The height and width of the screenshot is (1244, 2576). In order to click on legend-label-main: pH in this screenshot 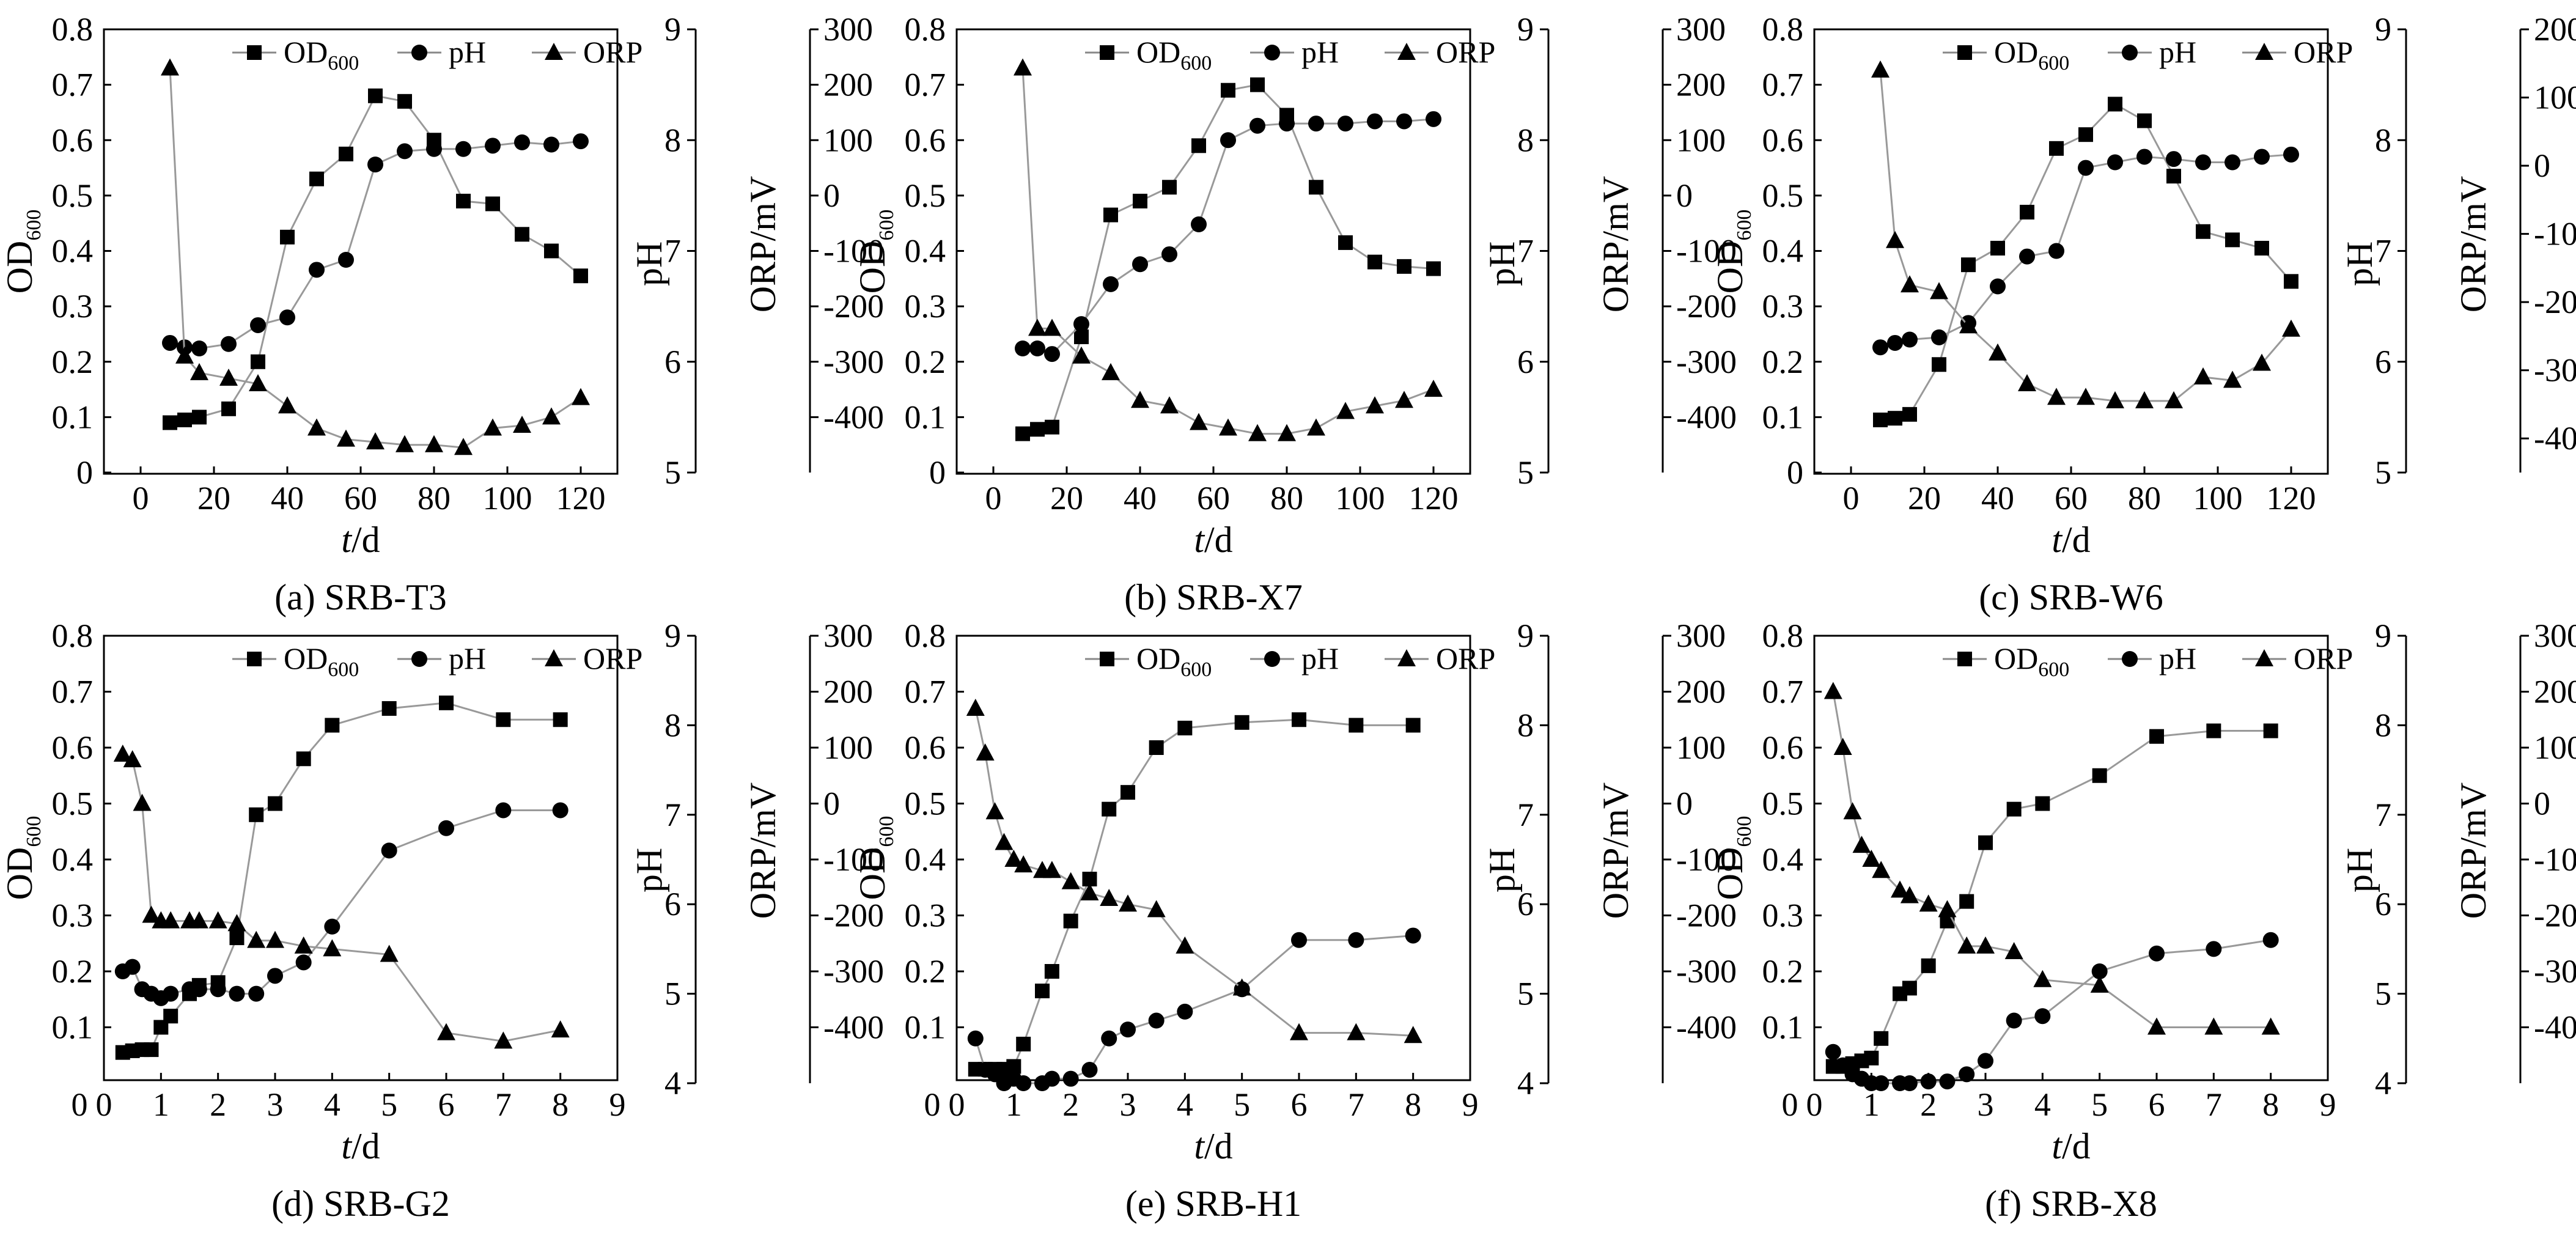, I will do `click(468, 52)`.